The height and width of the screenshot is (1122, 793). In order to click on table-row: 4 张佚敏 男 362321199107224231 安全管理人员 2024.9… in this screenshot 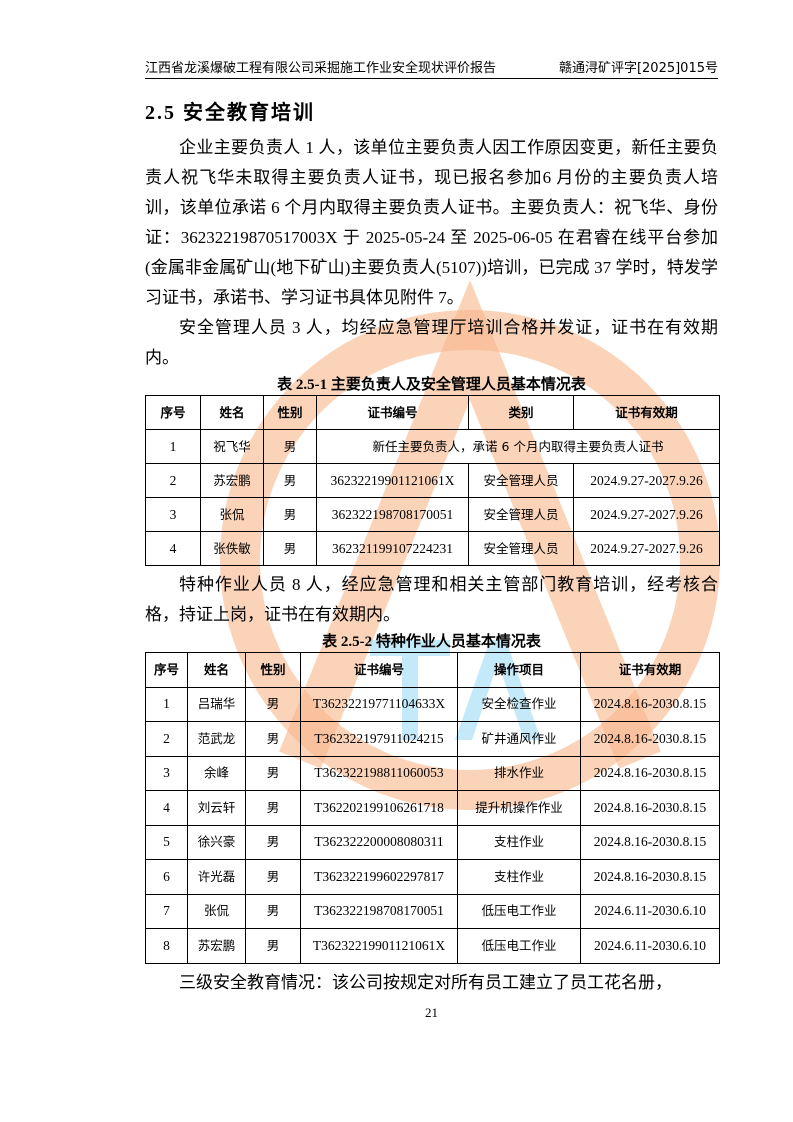, I will do `click(432, 548)`.